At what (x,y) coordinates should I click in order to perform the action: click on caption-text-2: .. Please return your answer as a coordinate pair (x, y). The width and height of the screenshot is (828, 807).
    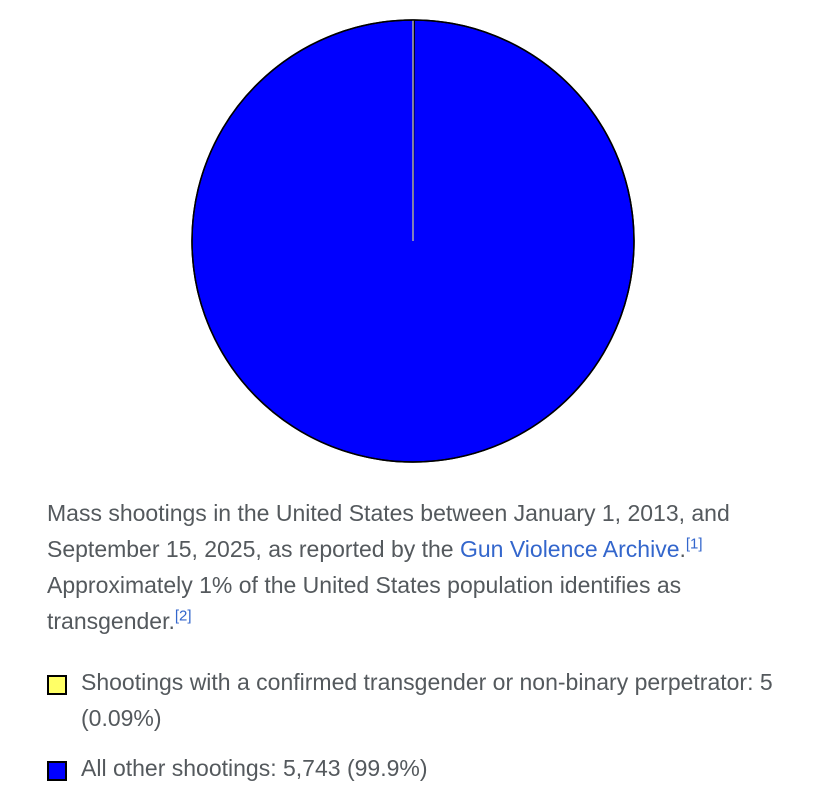
    Looking at the image, I should click on (682, 549).